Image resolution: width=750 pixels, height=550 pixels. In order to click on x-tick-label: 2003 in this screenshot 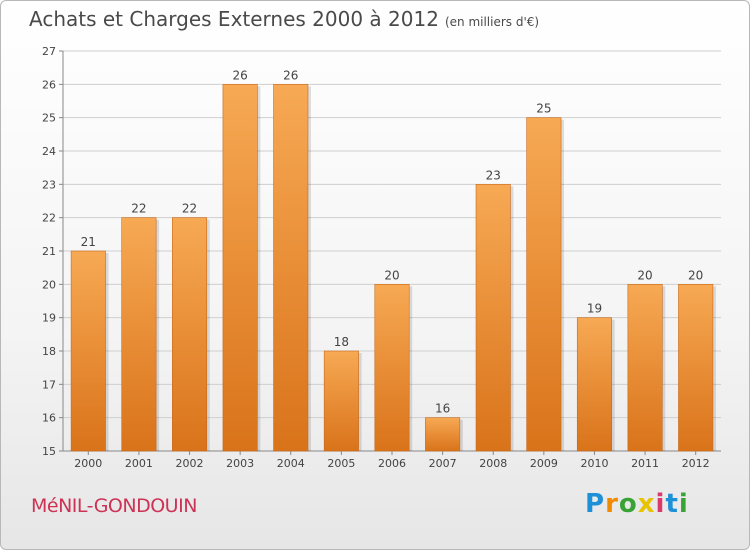, I will do `click(240, 463)`.